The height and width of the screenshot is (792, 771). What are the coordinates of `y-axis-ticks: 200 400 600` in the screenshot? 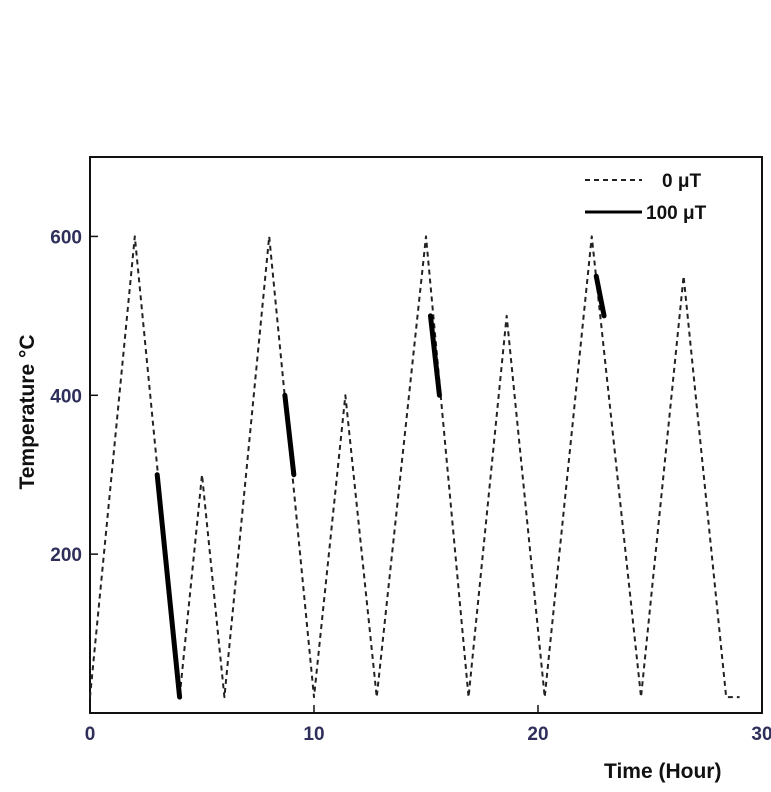 It's located at (74, 396).